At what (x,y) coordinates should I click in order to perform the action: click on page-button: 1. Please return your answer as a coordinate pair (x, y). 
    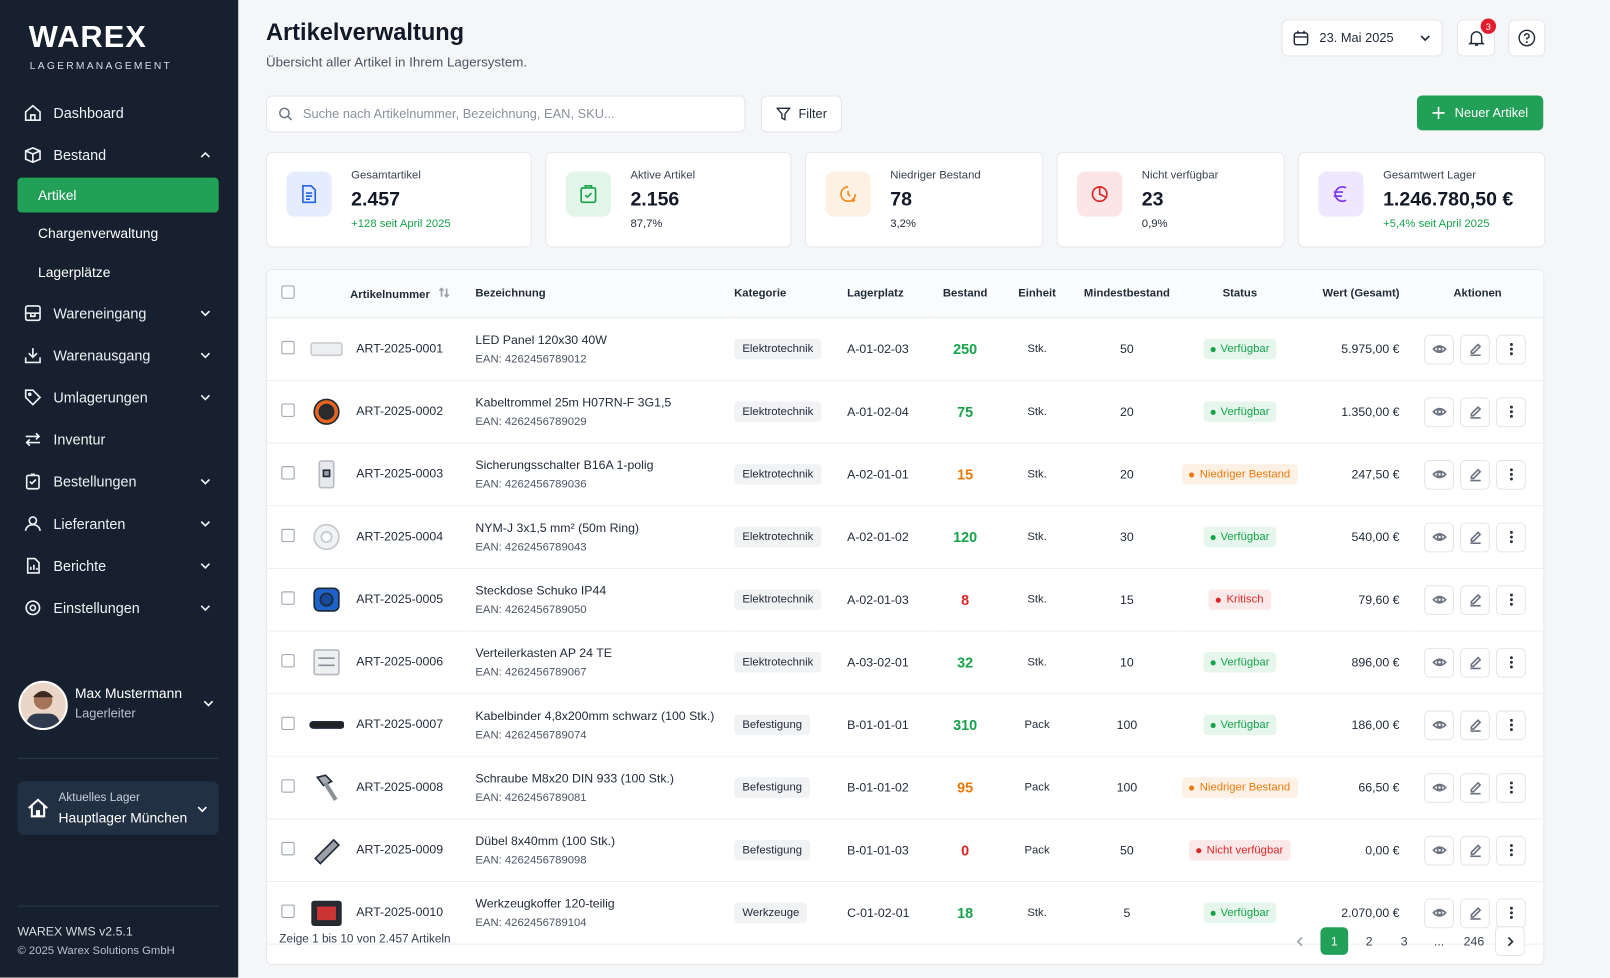
    Looking at the image, I should click on (1334, 941).